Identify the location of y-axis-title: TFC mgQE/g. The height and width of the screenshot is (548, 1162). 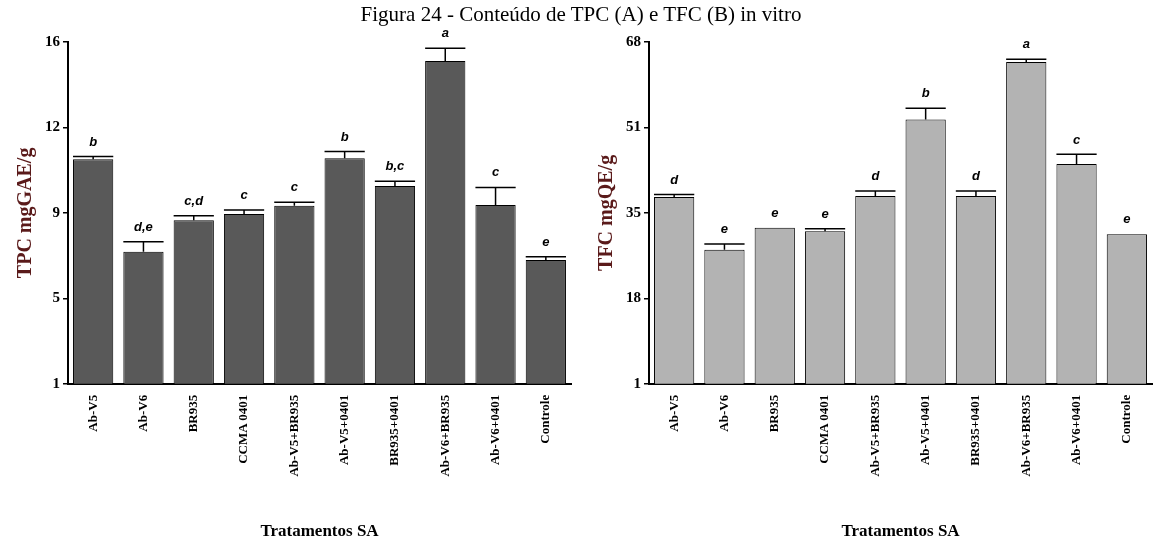
(606, 212).